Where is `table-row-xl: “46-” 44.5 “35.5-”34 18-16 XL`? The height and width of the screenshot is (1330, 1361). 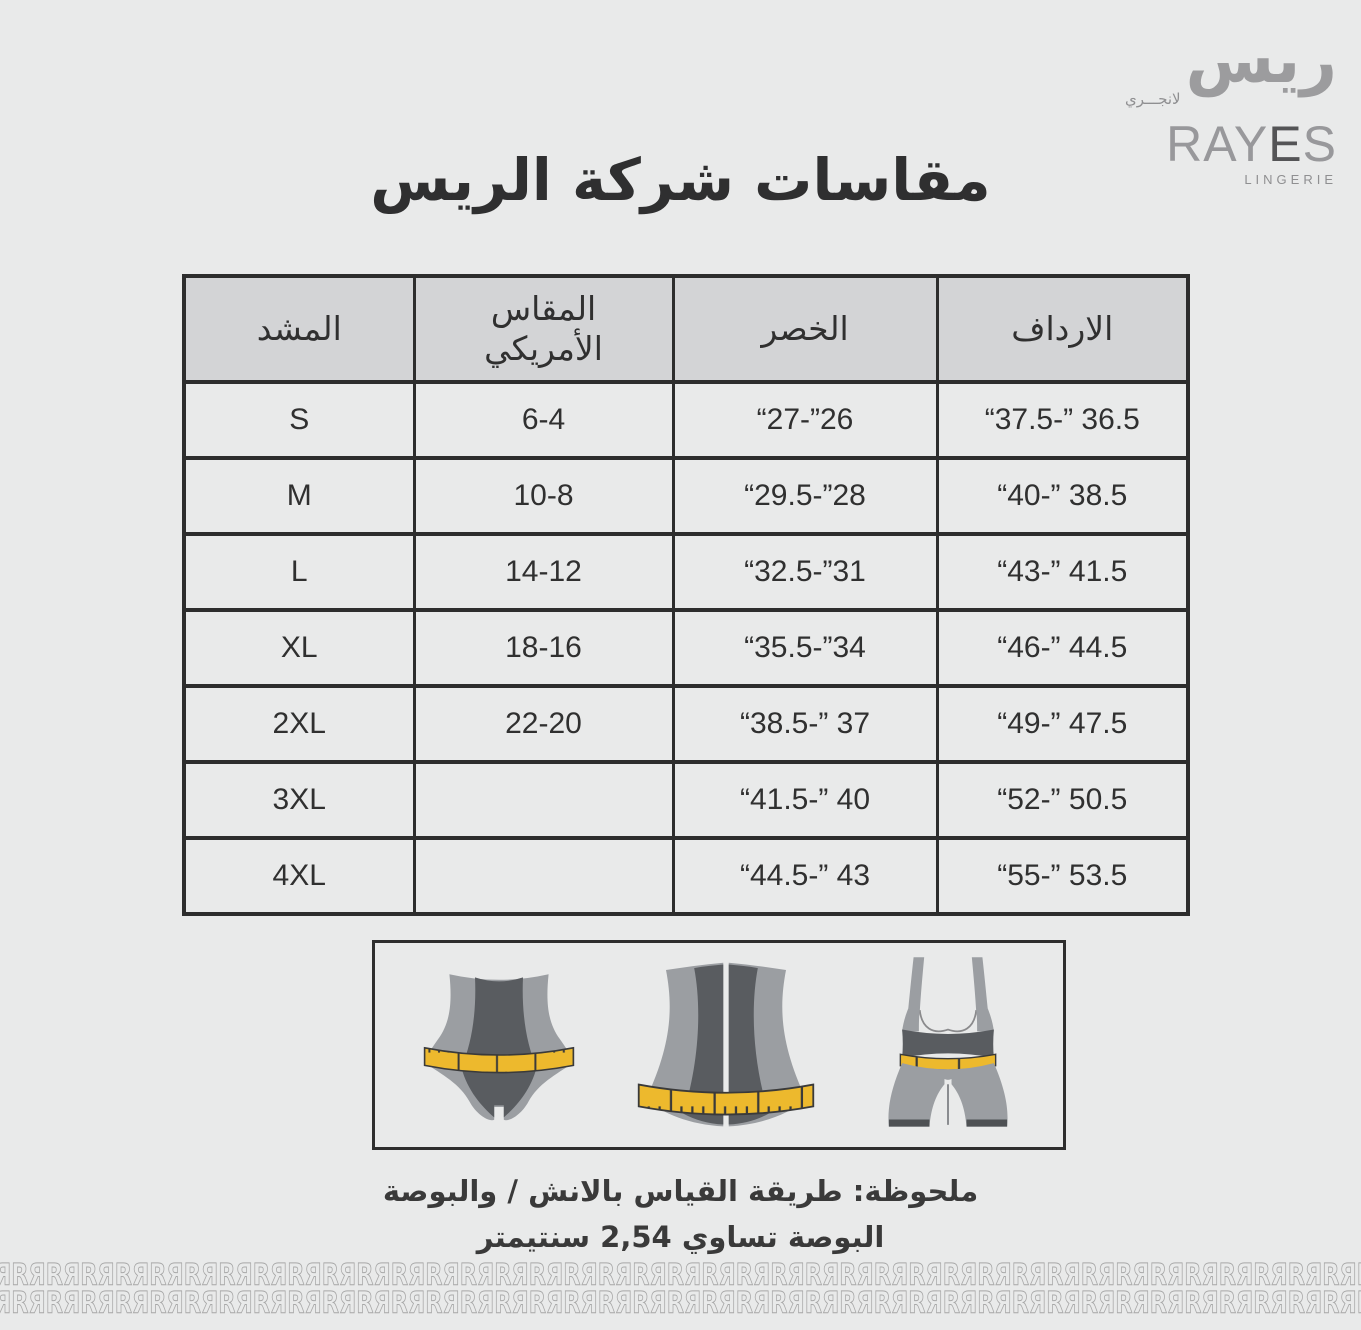
table-row-xl: “46-” 44.5 “35.5-”34 18-16 XL is located at coordinates (686, 648).